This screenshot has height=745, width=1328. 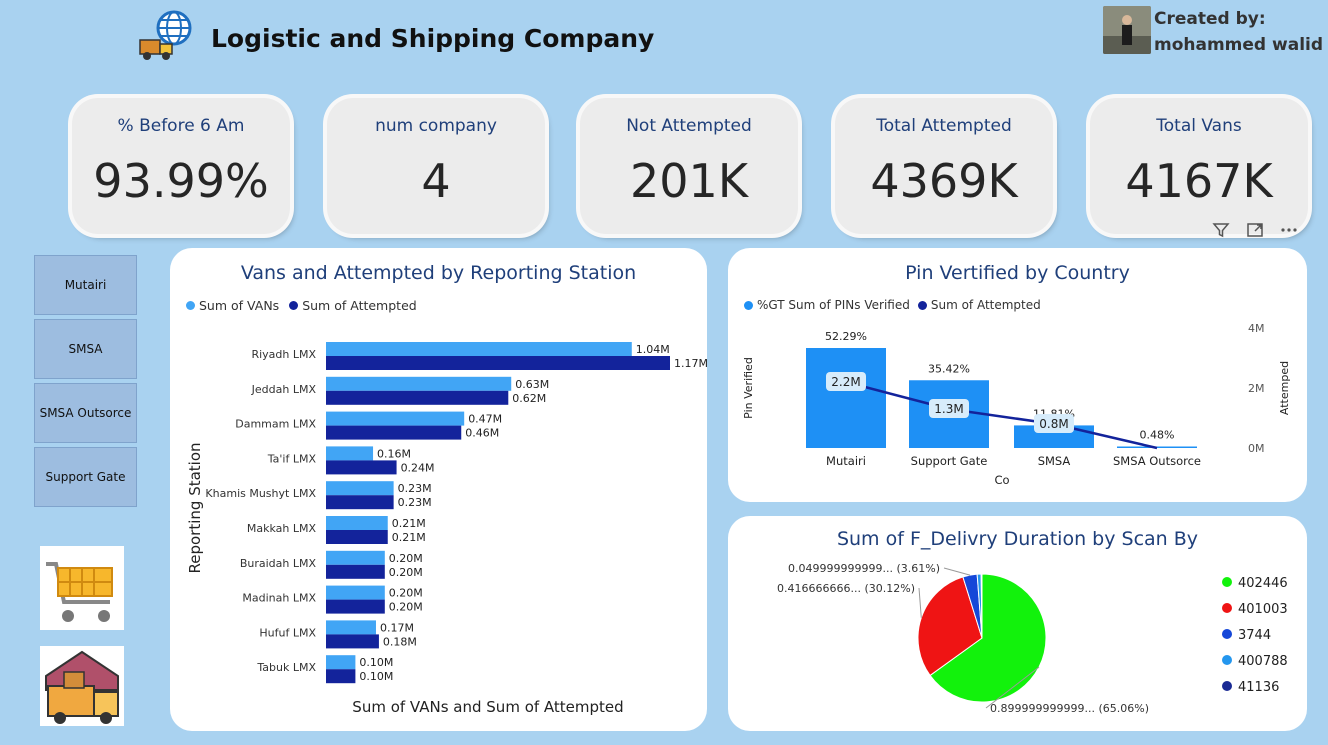 What do you see at coordinates (239, 305) in the screenshot?
I see `legend-vans-label: Sum of VANs` at bounding box center [239, 305].